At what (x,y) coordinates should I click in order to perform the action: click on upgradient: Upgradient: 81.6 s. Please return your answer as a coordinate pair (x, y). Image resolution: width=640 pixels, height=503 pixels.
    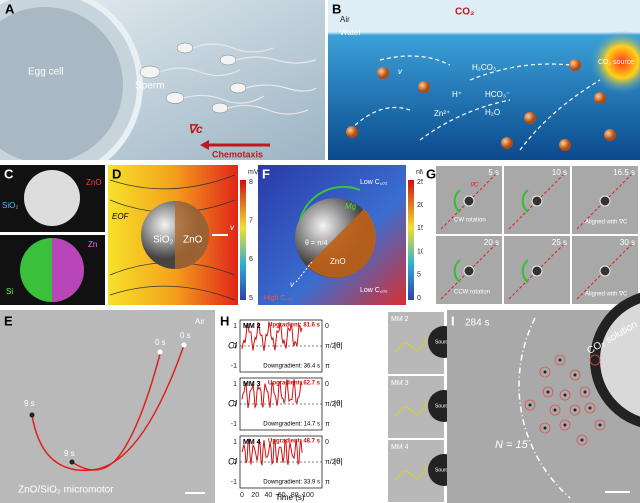
    Looking at the image, I should click on (294, 326).